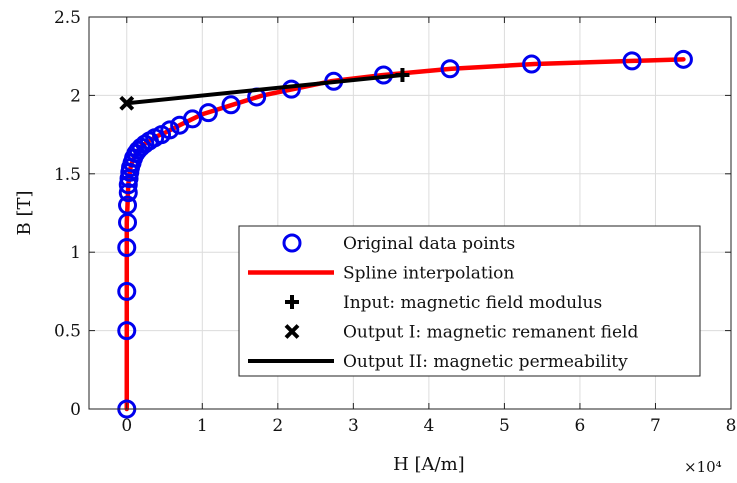  I want to click on x-tick-label: 4, so click(428, 426).